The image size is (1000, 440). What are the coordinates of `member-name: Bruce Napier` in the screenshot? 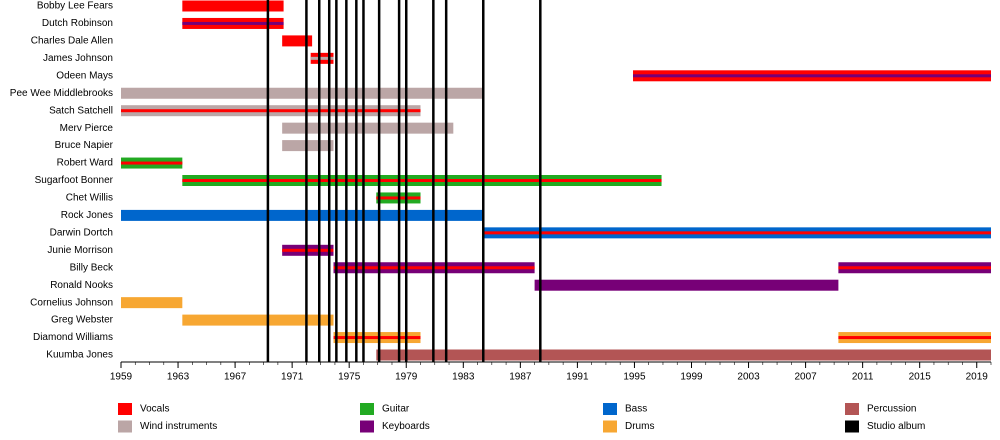 It's located at (84, 145).